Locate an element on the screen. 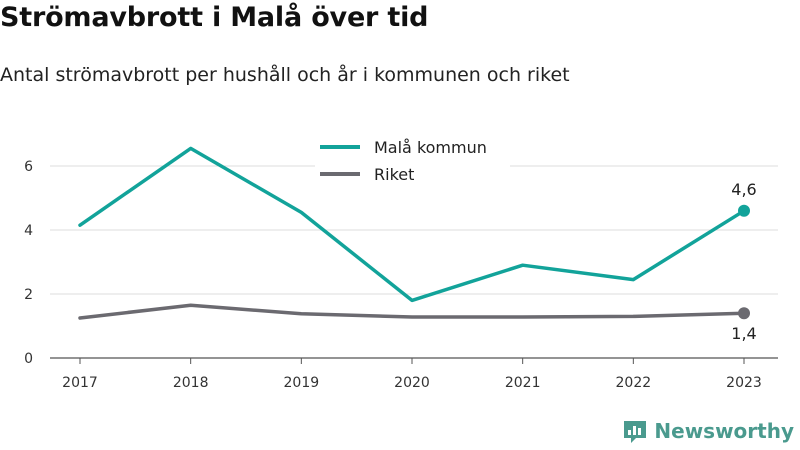 This screenshot has width=800, height=450. brand-logo: Newsworthy is located at coordinates (708, 431).